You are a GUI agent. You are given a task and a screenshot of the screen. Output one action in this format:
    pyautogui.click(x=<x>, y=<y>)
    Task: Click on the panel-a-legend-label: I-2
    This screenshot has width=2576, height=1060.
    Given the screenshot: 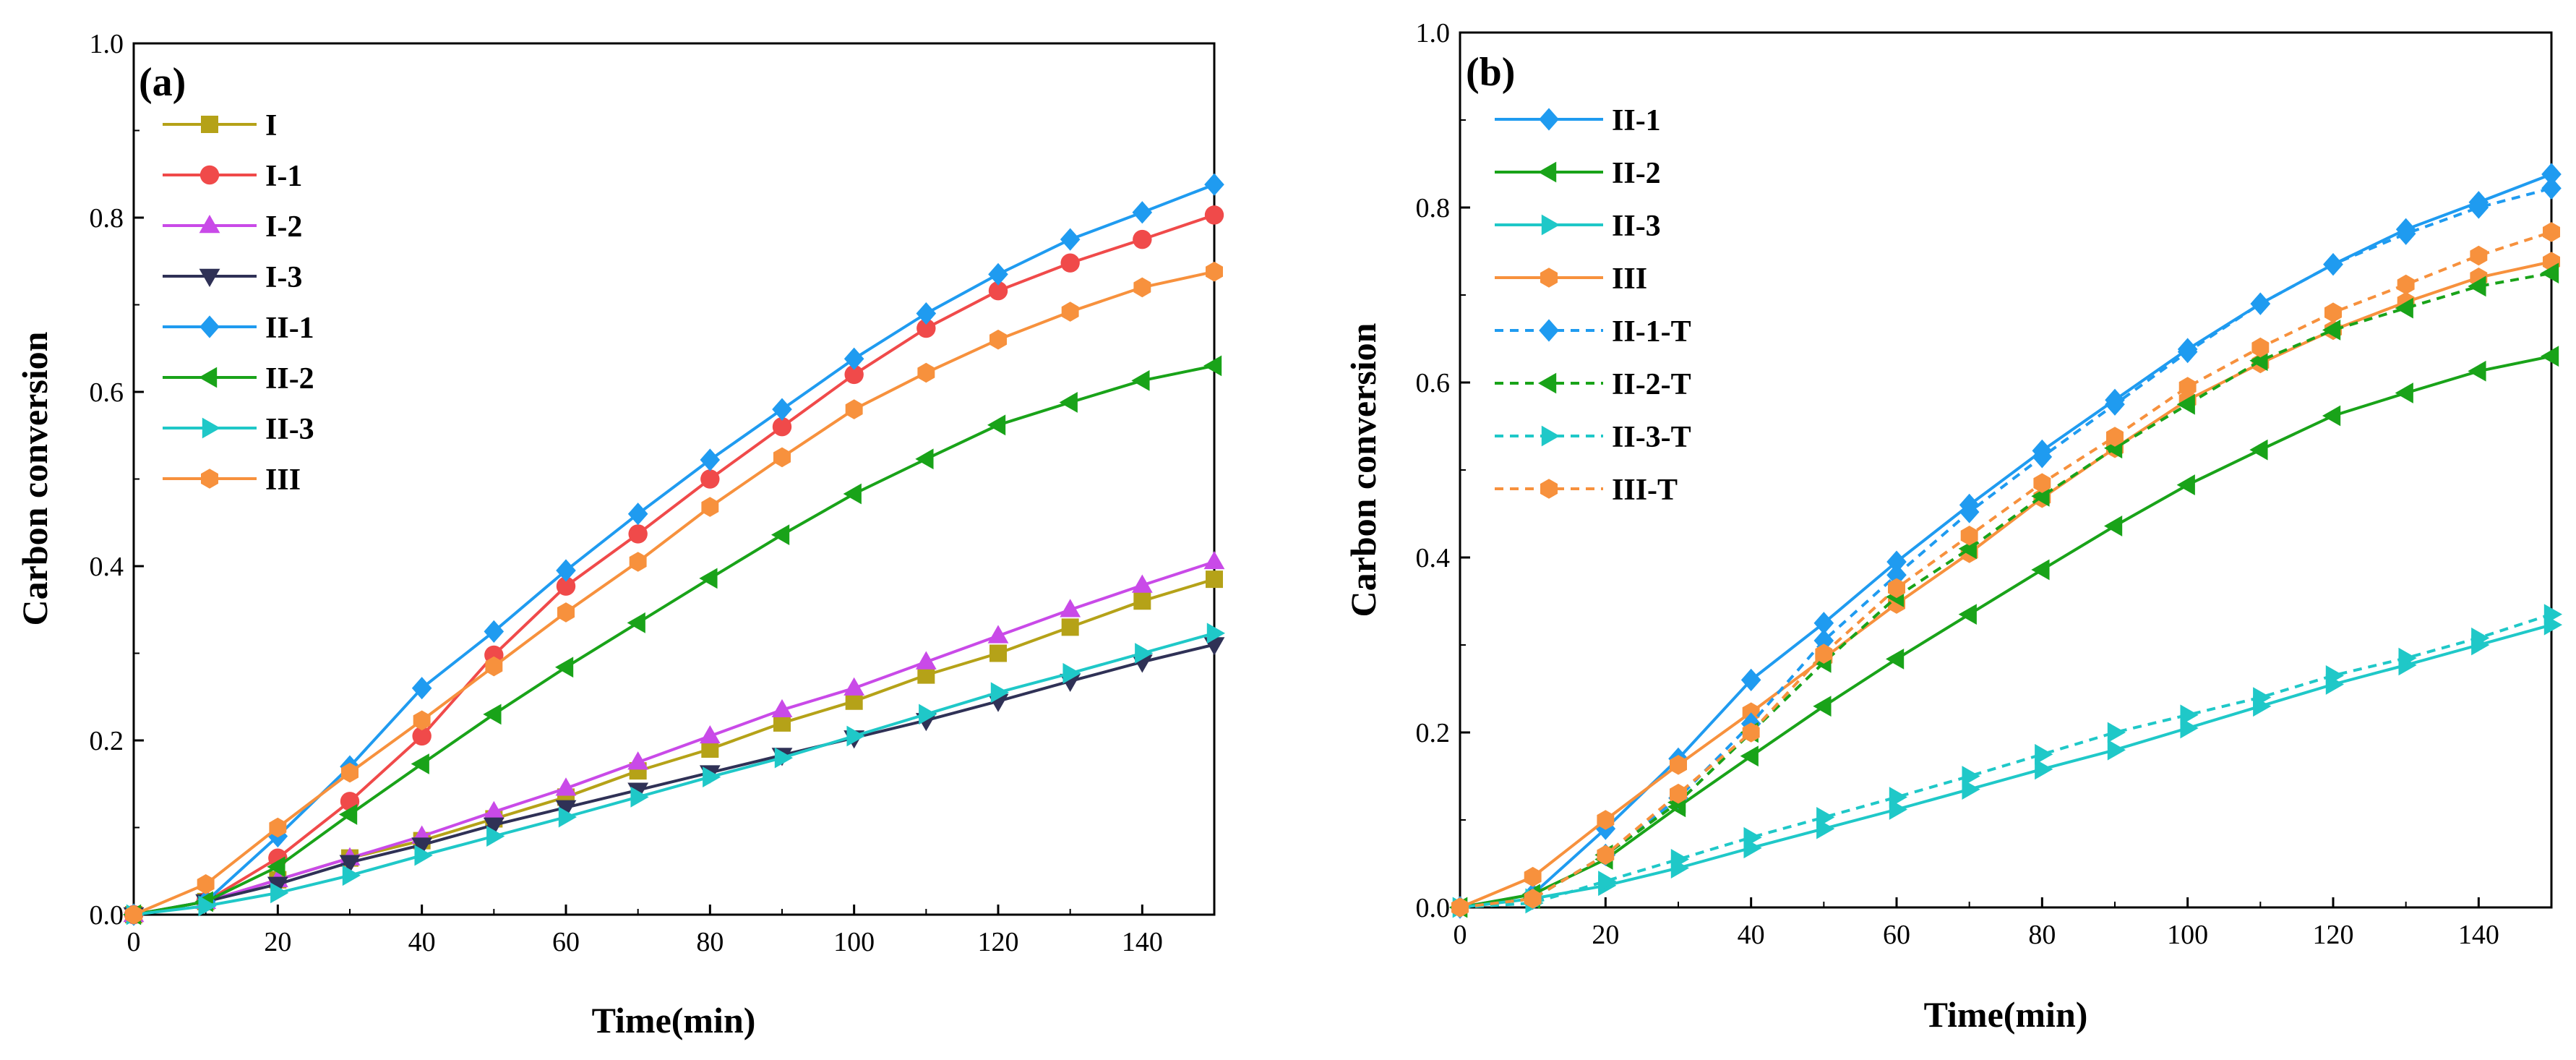 What is the action you would take?
    pyautogui.click(x=284, y=227)
    